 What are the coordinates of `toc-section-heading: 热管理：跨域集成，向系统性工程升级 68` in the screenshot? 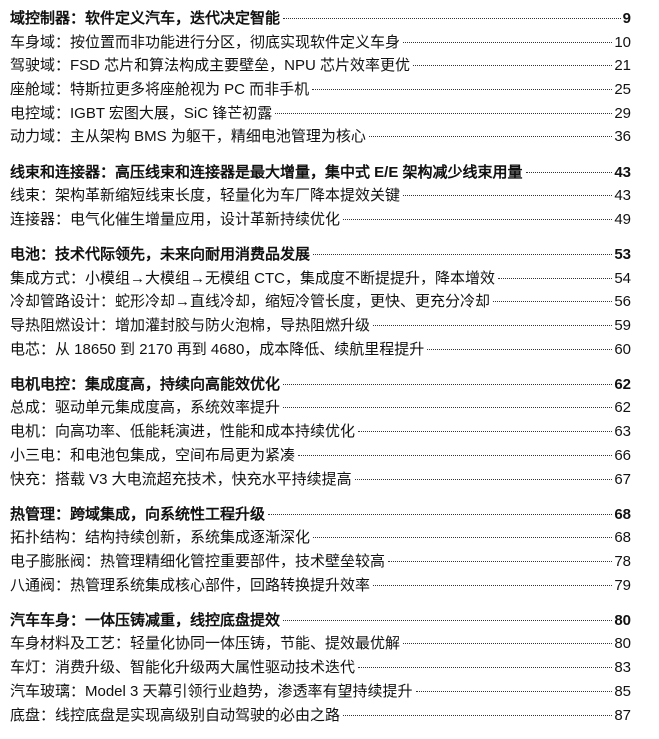 It's located at (320, 515).